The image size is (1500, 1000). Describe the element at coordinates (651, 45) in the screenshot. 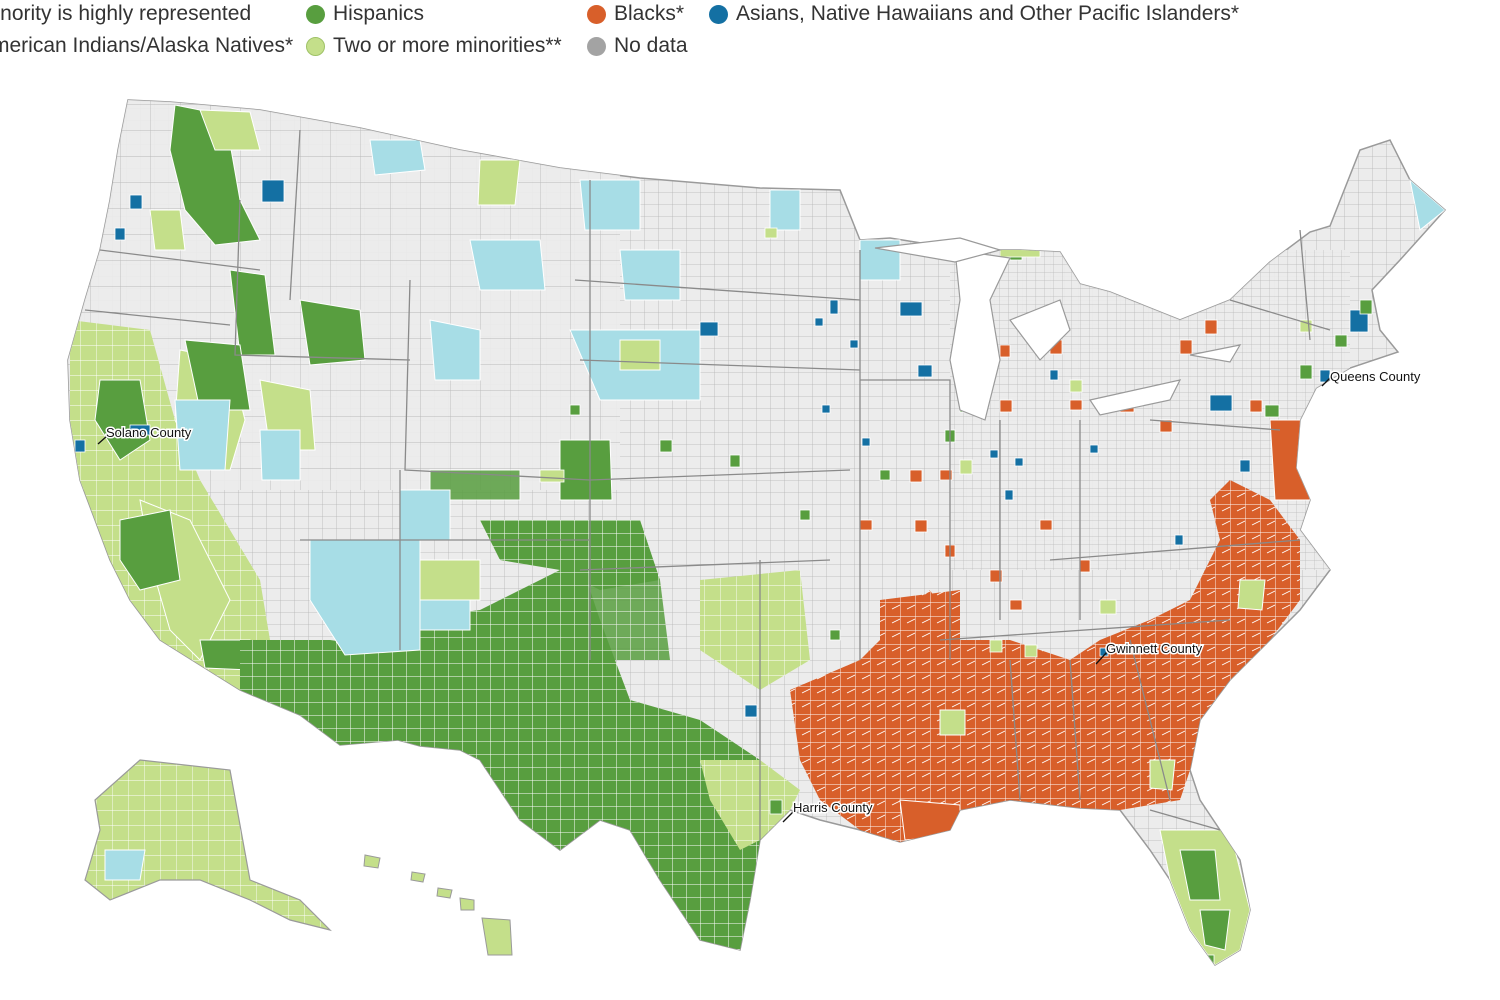

I see `legend-label-no-data: No data` at that location.